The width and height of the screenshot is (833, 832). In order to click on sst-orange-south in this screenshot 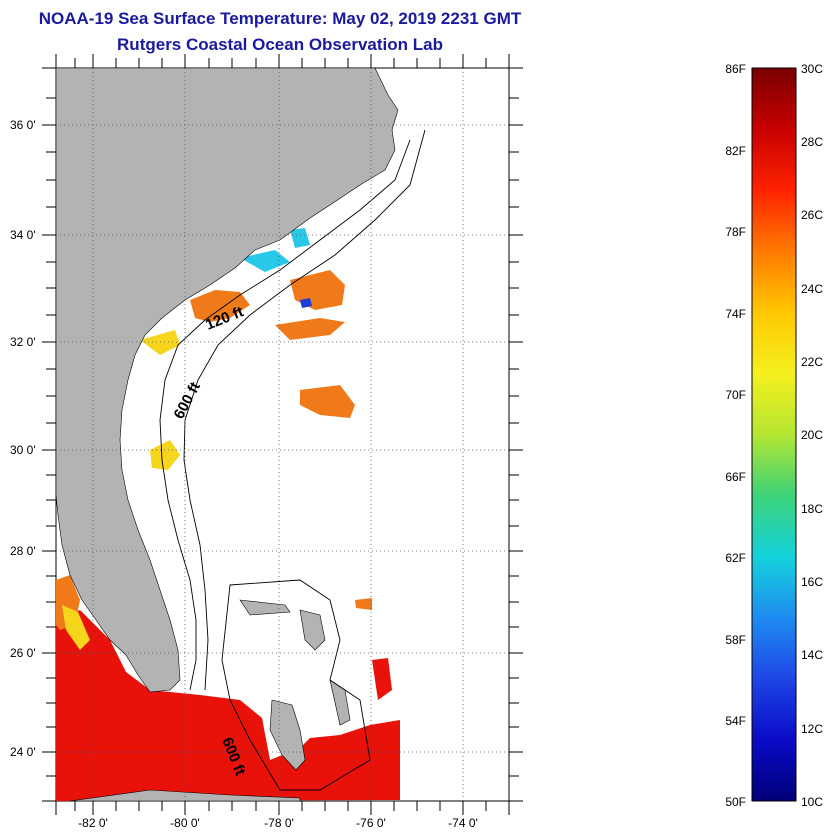, I will do `click(327, 401)`.